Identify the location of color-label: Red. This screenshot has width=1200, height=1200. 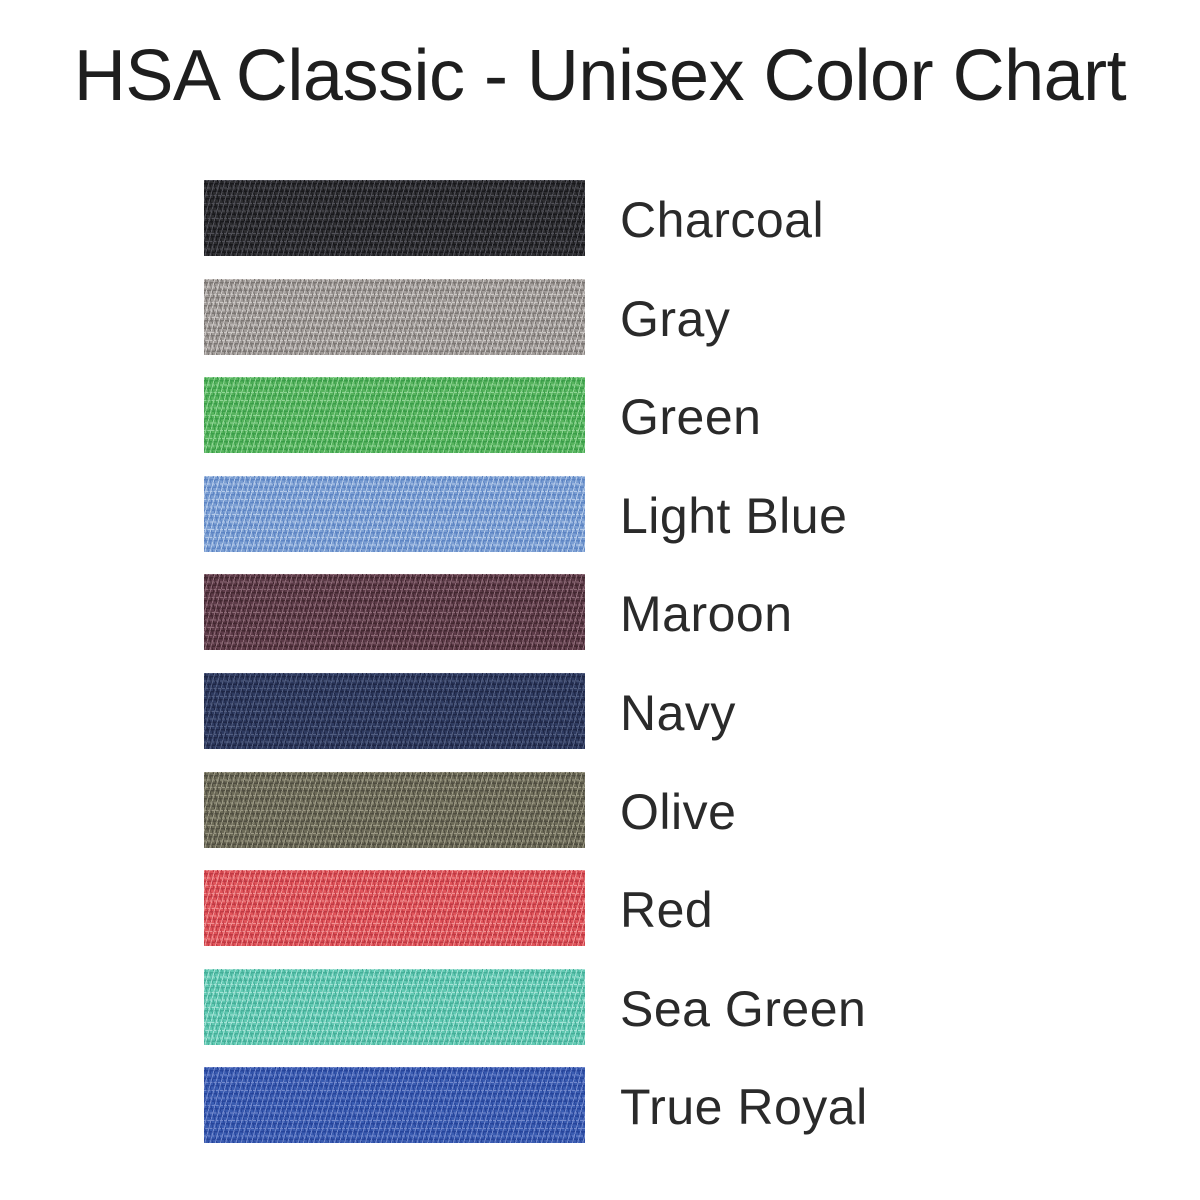
(667, 910).